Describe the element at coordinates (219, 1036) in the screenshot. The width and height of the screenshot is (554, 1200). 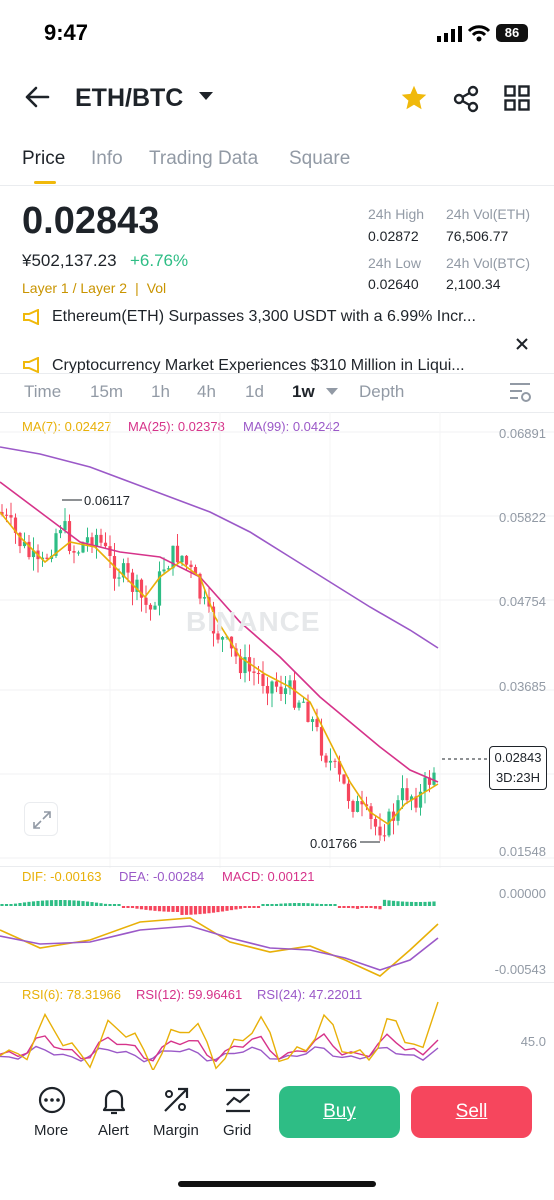
I see `rsi-chart` at that location.